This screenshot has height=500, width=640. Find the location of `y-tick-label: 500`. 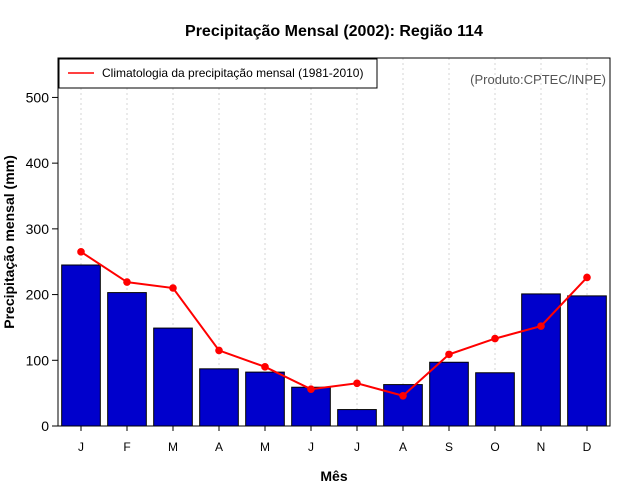

y-tick-label: 500 is located at coordinates (38, 97).